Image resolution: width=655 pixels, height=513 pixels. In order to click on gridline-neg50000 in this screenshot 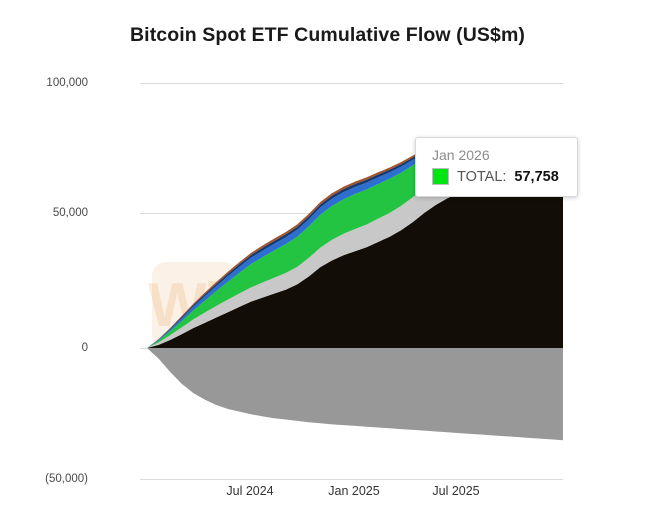, I will do `click(351, 479)`.